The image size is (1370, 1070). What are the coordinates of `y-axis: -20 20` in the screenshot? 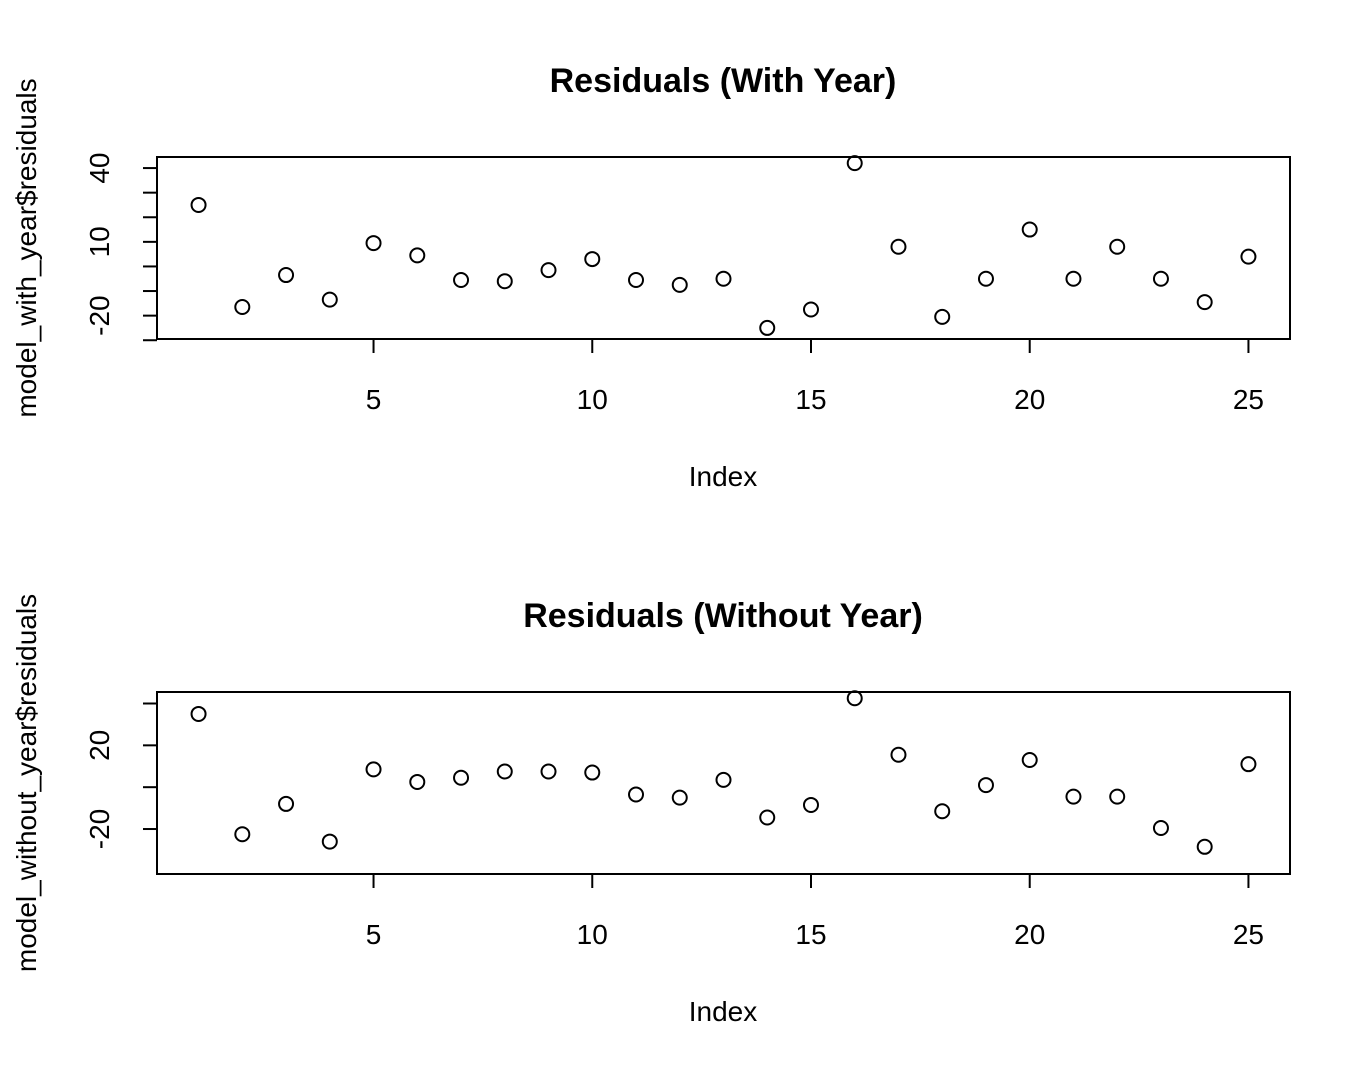 It's located at (120, 775).